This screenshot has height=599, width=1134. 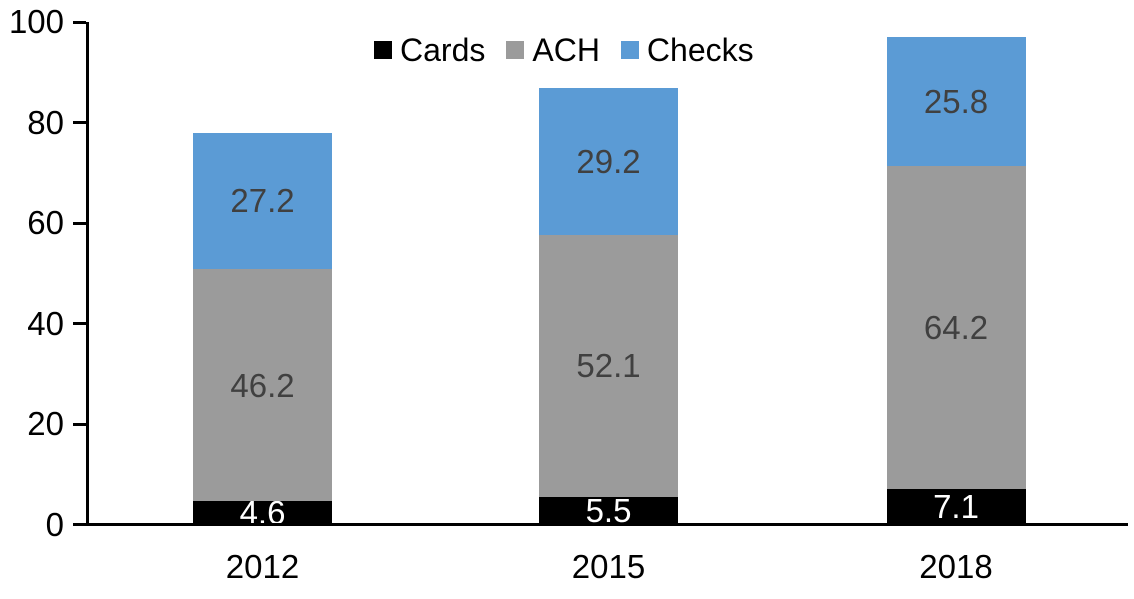 I want to click on bar-segment-ach-2018: 64.2, so click(x=956, y=327).